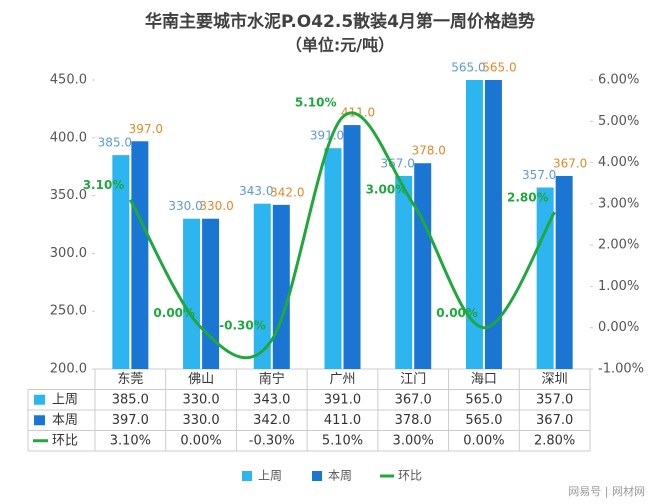 This screenshot has width=660, height=504. What do you see at coordinates (413, 379) in the screenshot?
I see `x-tick-label: 江门` at bounding box center [413, 379].